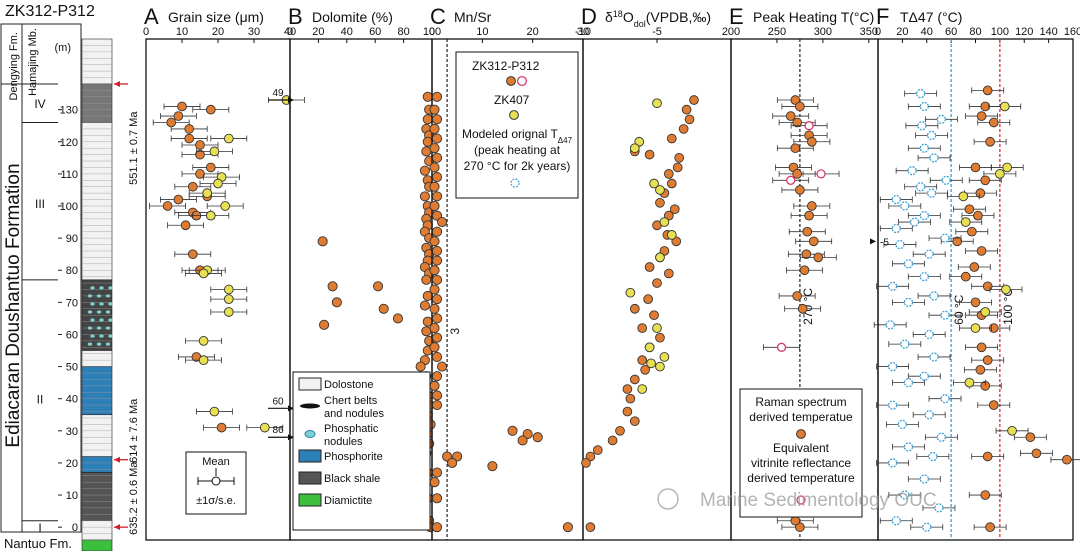 This screenshot has height=551, width=1080. Describe the element at coordinates (618, 14) in the screenshot. I see `title-part: 18` at that location.